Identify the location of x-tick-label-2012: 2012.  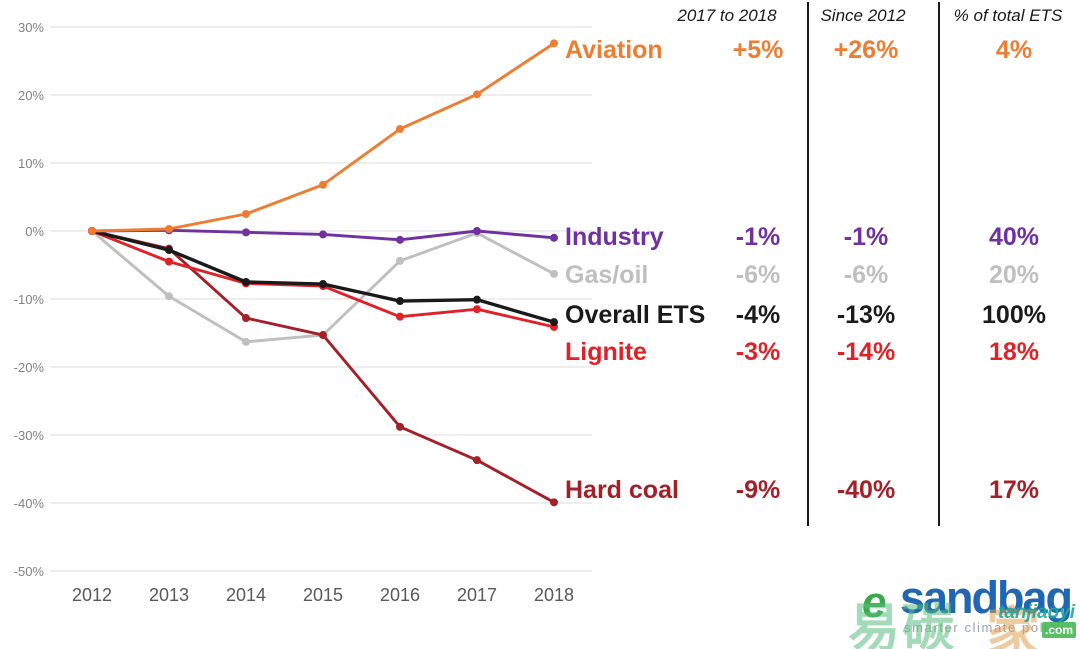
(92, 595).